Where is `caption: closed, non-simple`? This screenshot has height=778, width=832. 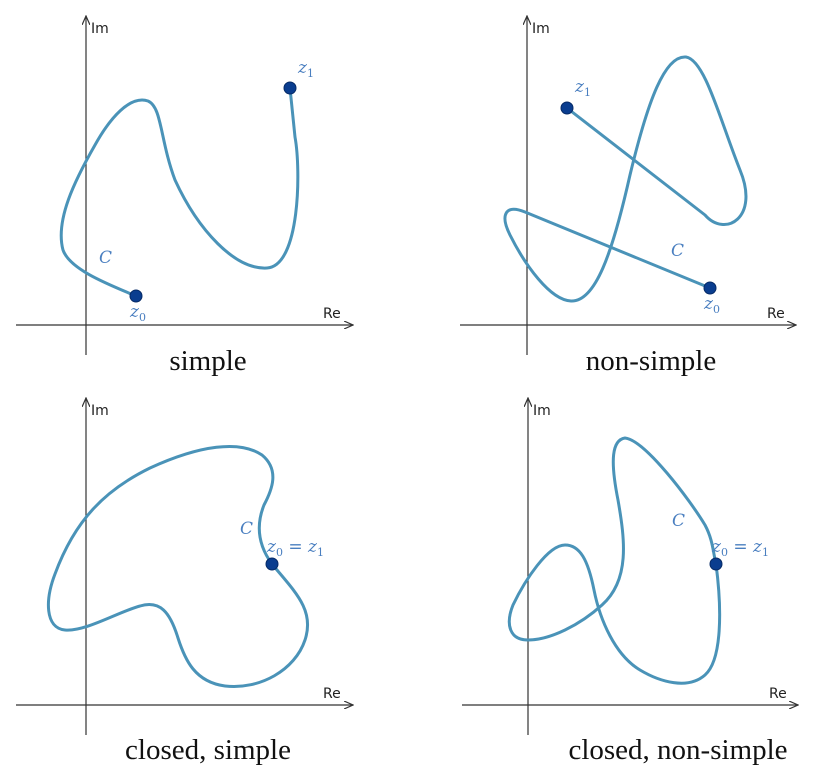
caption: closed, non-simple is located at coordinates (677, 750).